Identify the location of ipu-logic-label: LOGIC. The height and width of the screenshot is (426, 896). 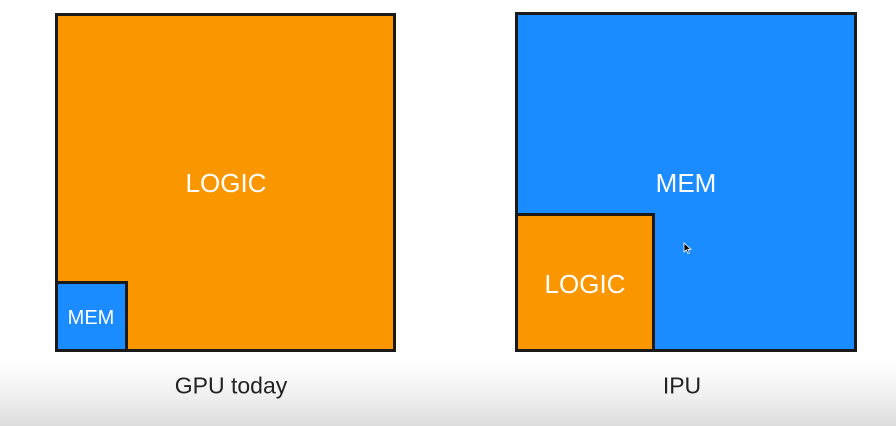
(585, 284).